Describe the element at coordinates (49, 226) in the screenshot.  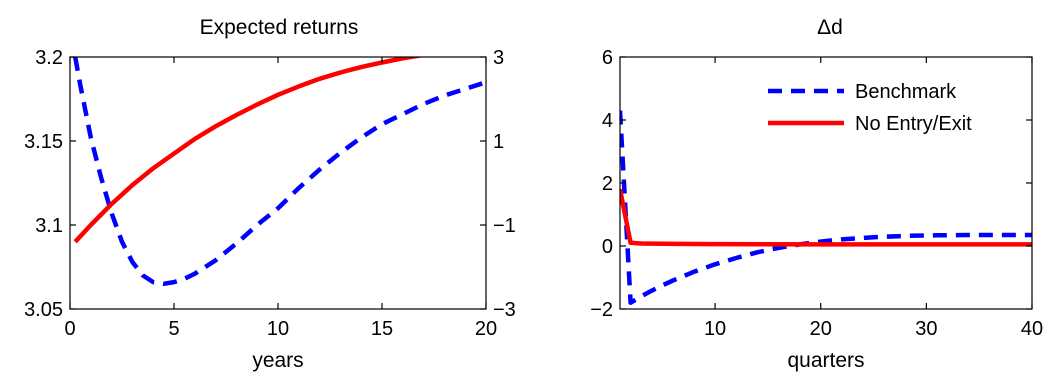
I see `left-ytick-label: 3.1` at that location.